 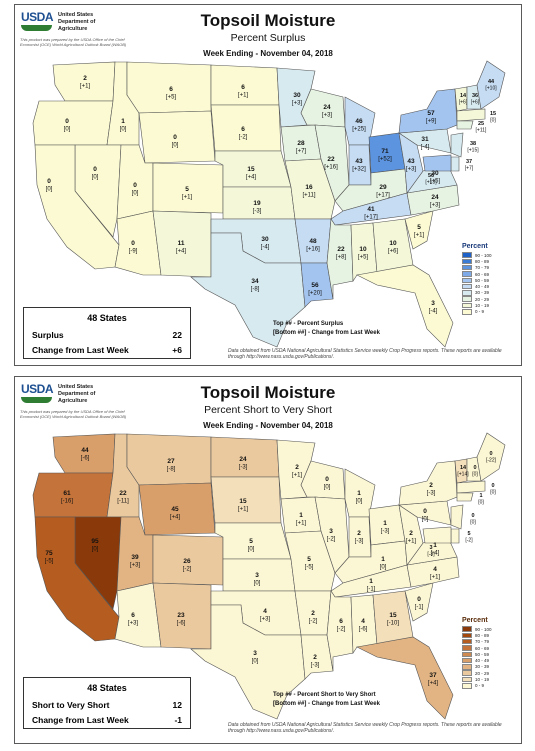 What do you see at coordinates (419, 599) in the screenshot?
I see `state-value-sc: 0` at bounding box center [419, 599].